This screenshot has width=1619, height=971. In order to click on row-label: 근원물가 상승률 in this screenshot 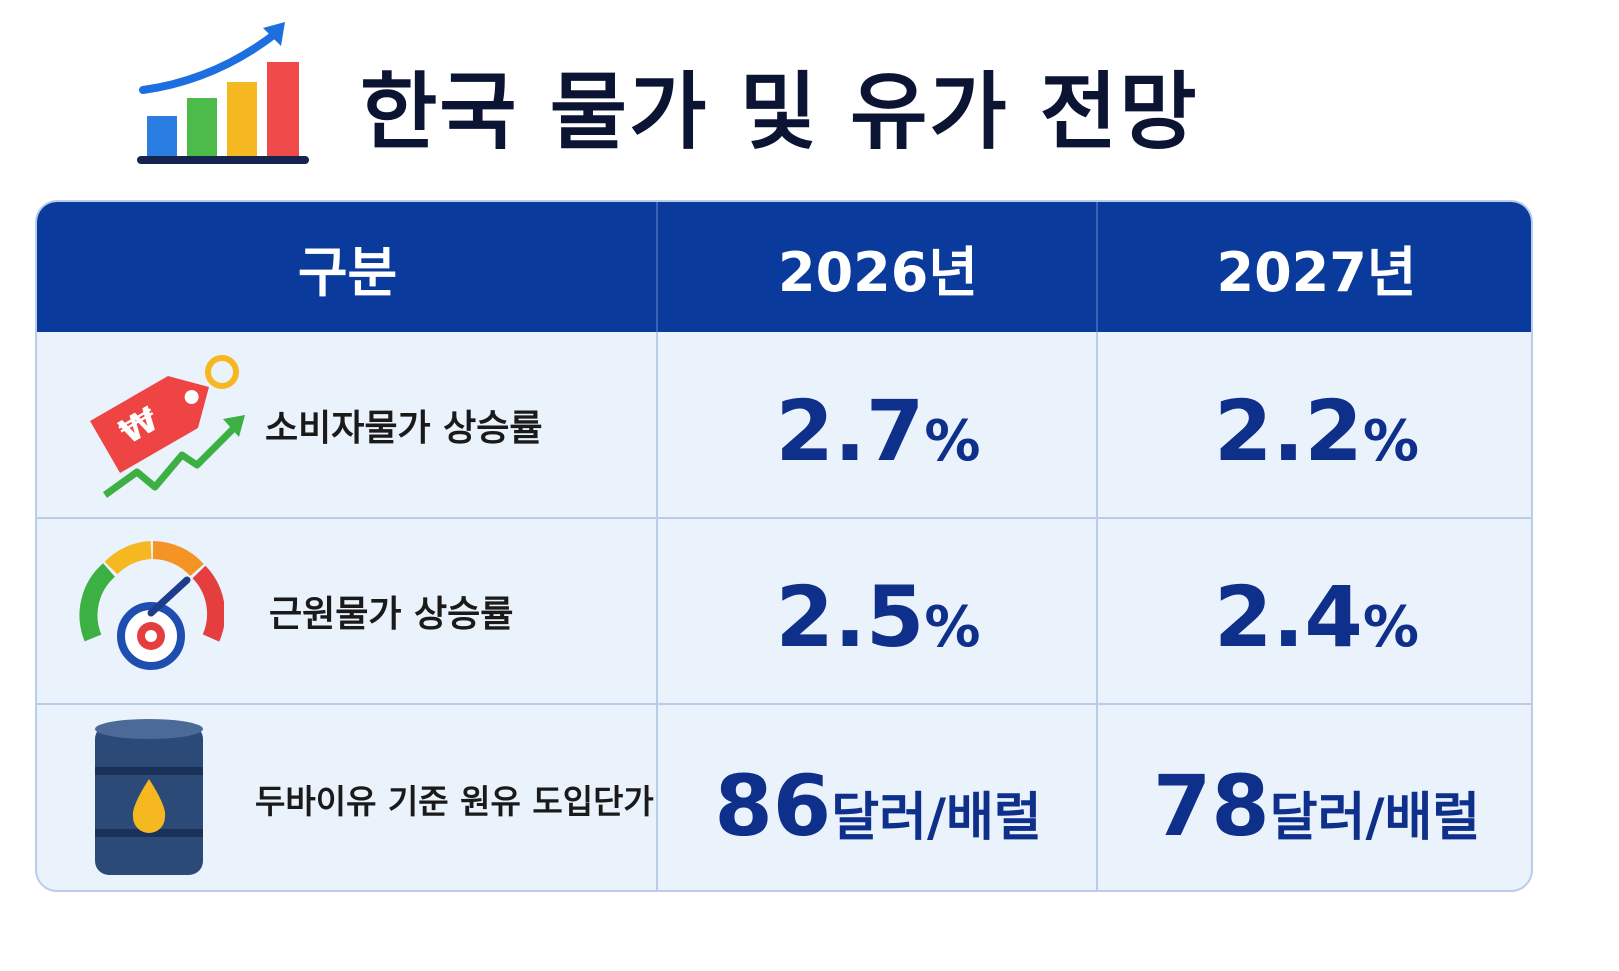, I will do `click(391, 614)`.